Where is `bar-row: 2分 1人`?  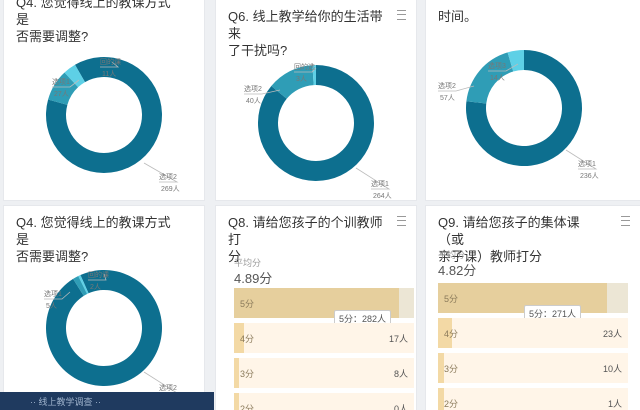
bar-row: 2分 1人 is located at coordinates (533, 399).